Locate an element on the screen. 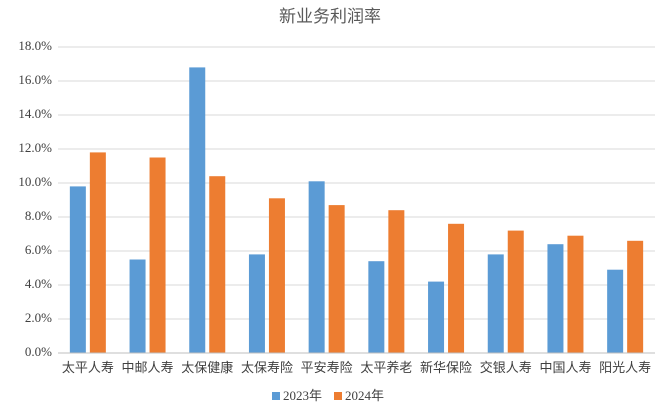 The height and width of the screenshot is (417, 660). y-tick-label: 16.0% is located at coordinates (35, 79).